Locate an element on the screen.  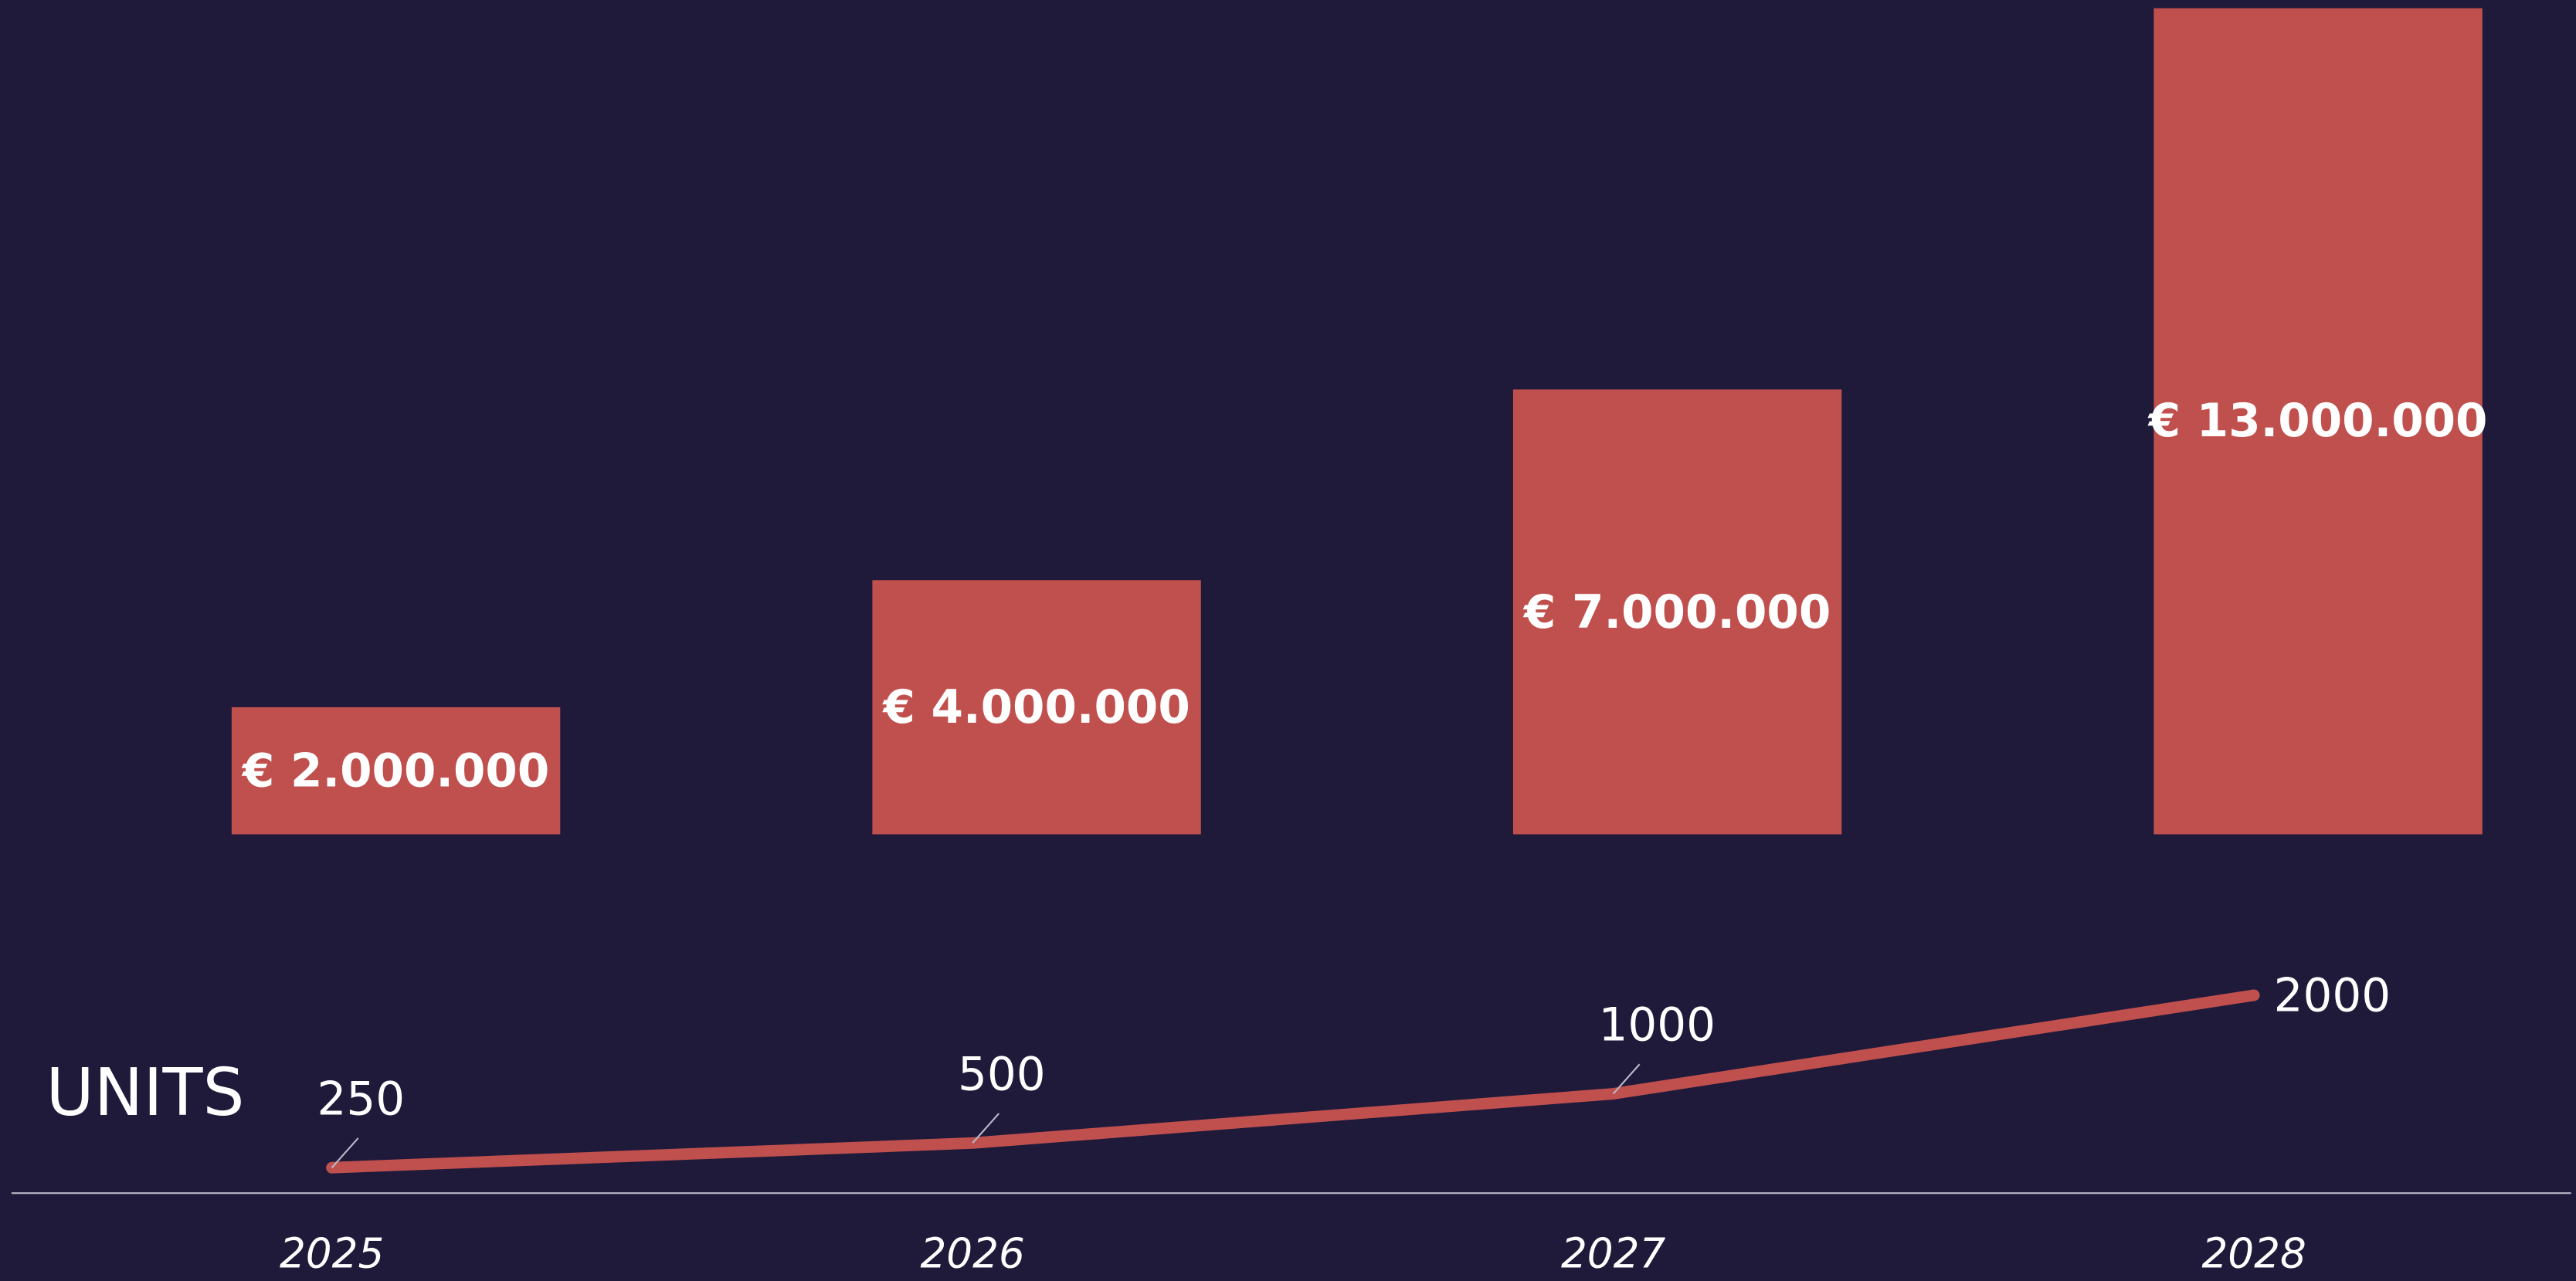
point-label: 1000 is located at coordinates (1657, 1025).